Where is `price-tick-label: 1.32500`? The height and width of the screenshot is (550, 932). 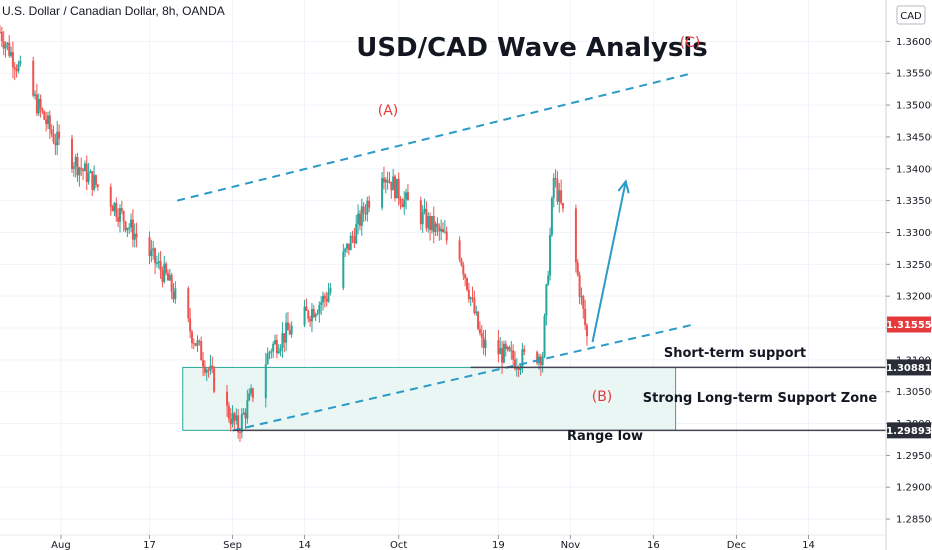 price-tick-label: 1.32500 is located at coordinates (914, 265).